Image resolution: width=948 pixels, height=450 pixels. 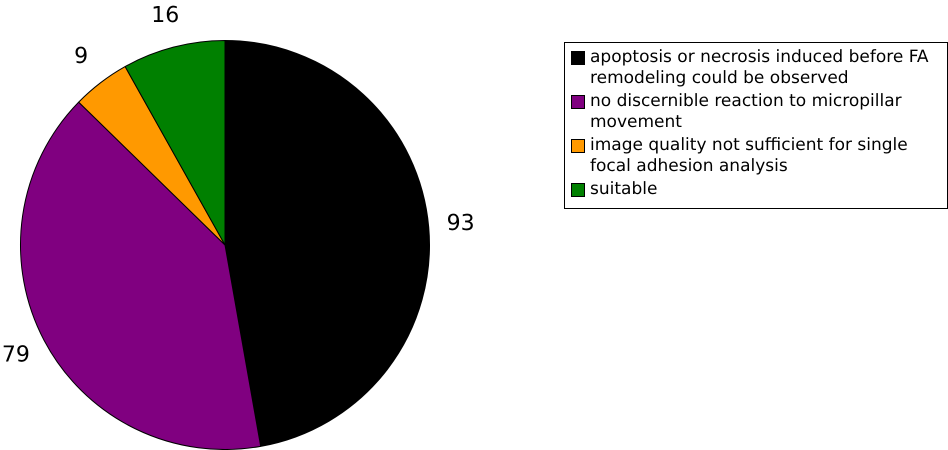 What do you see at coordinates (460, 223) in the screenshot?
I see `data-label: 93` at bounding box center [460, 223].